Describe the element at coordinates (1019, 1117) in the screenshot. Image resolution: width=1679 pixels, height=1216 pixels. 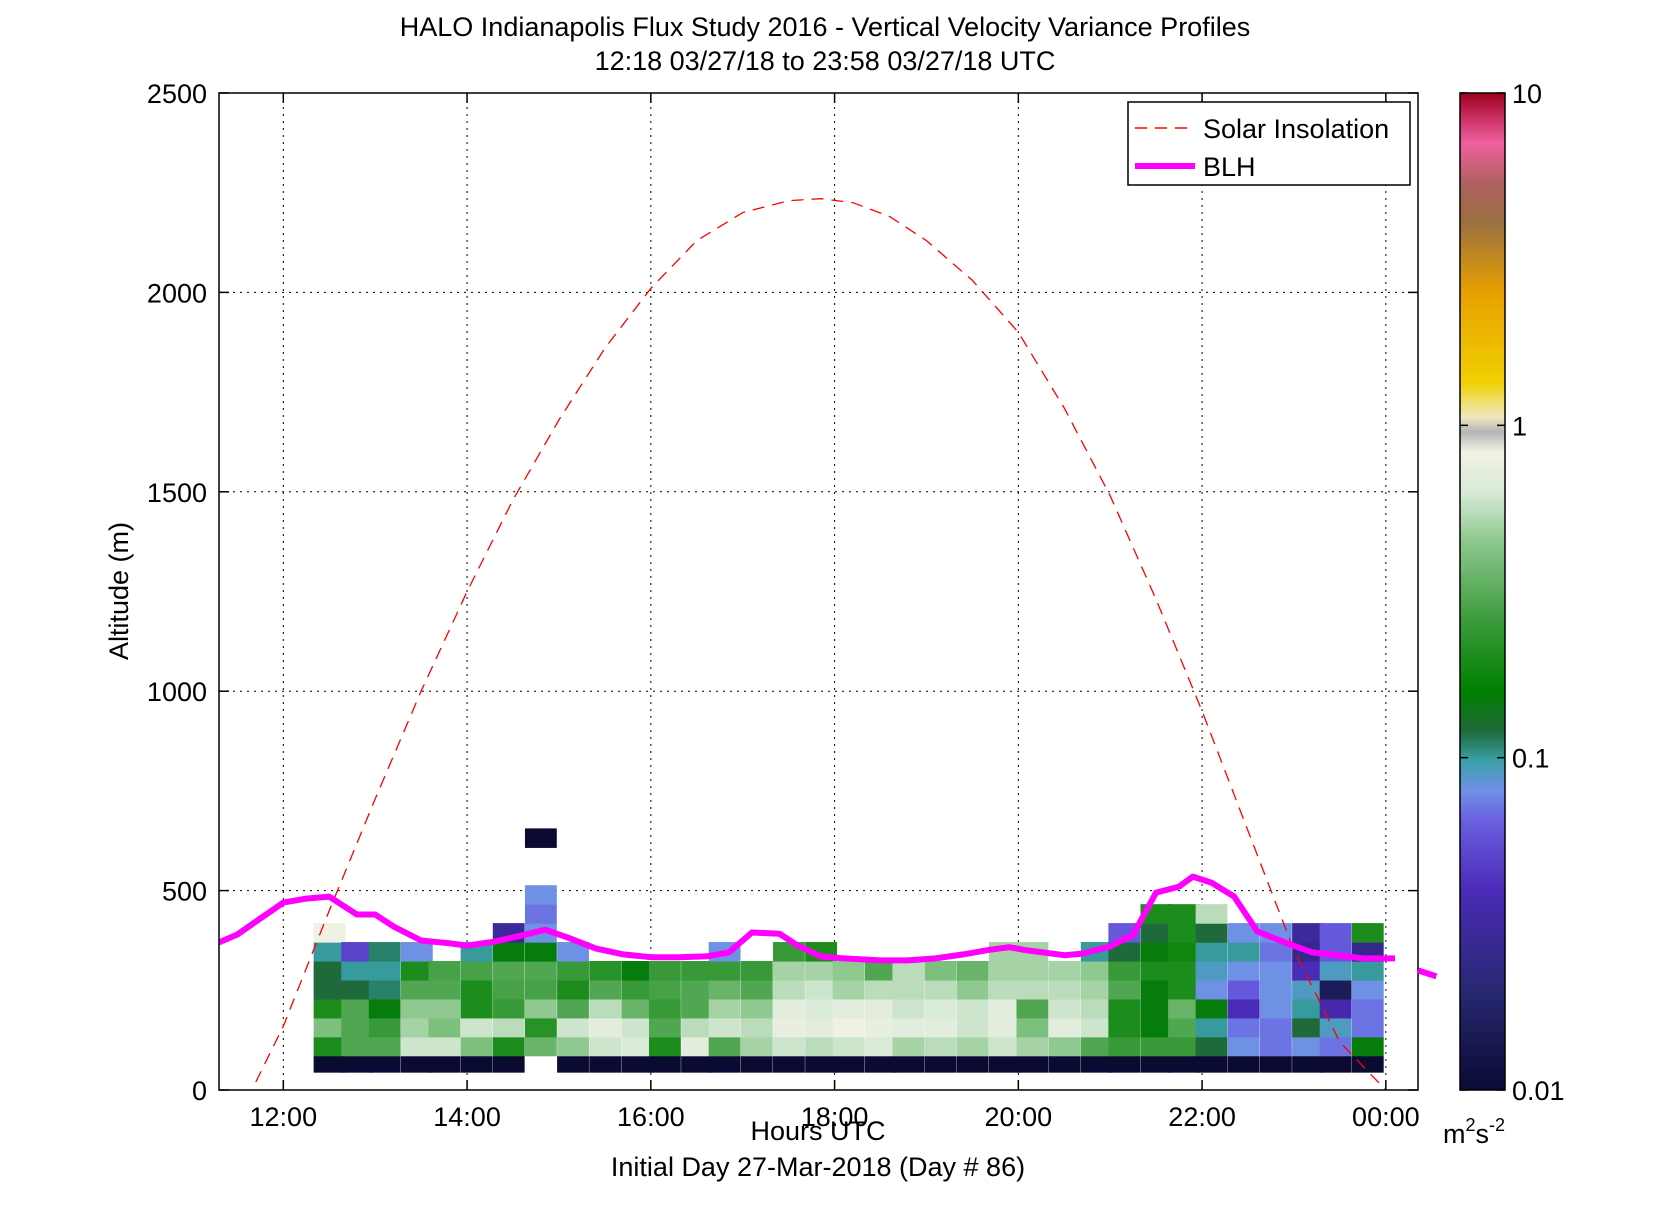
I see `x-tick-label: 20:00` at that location.